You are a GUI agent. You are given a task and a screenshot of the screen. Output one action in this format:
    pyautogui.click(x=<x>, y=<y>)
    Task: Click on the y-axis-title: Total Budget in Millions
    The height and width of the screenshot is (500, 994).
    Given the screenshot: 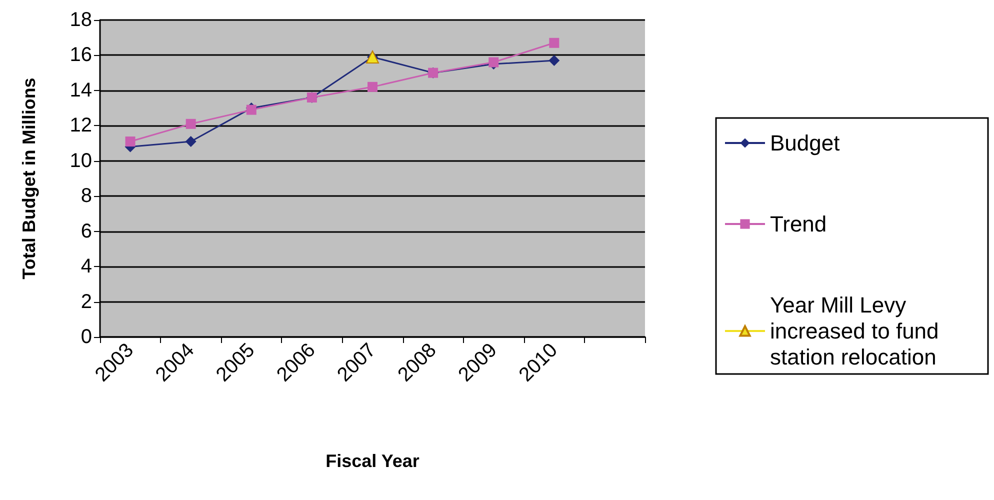 What is the action you would take?
    pyautogui.click(x=29, y=179)
    